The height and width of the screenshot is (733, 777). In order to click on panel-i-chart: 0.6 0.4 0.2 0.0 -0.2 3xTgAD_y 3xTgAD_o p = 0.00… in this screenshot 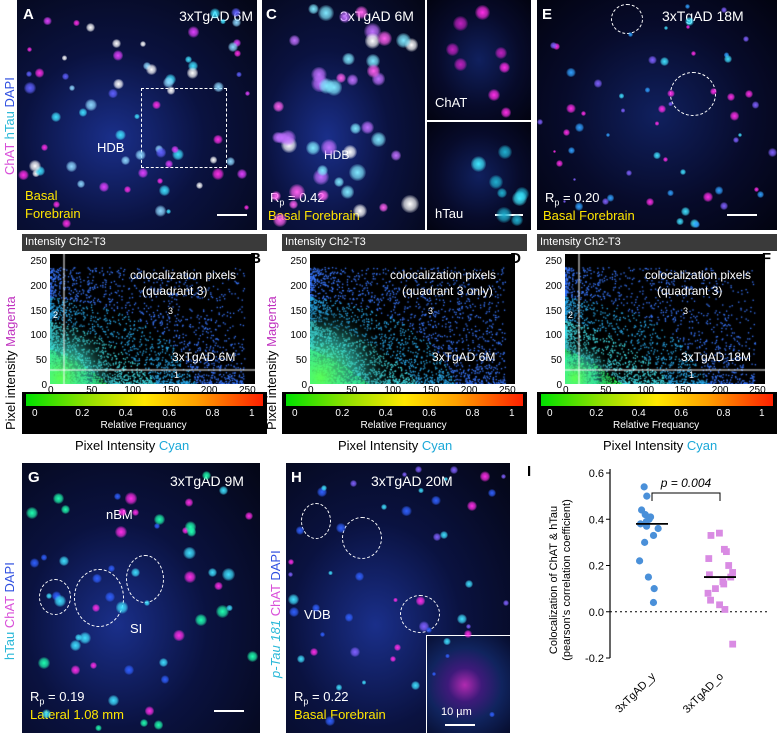, I will do `click(677, 592)`.